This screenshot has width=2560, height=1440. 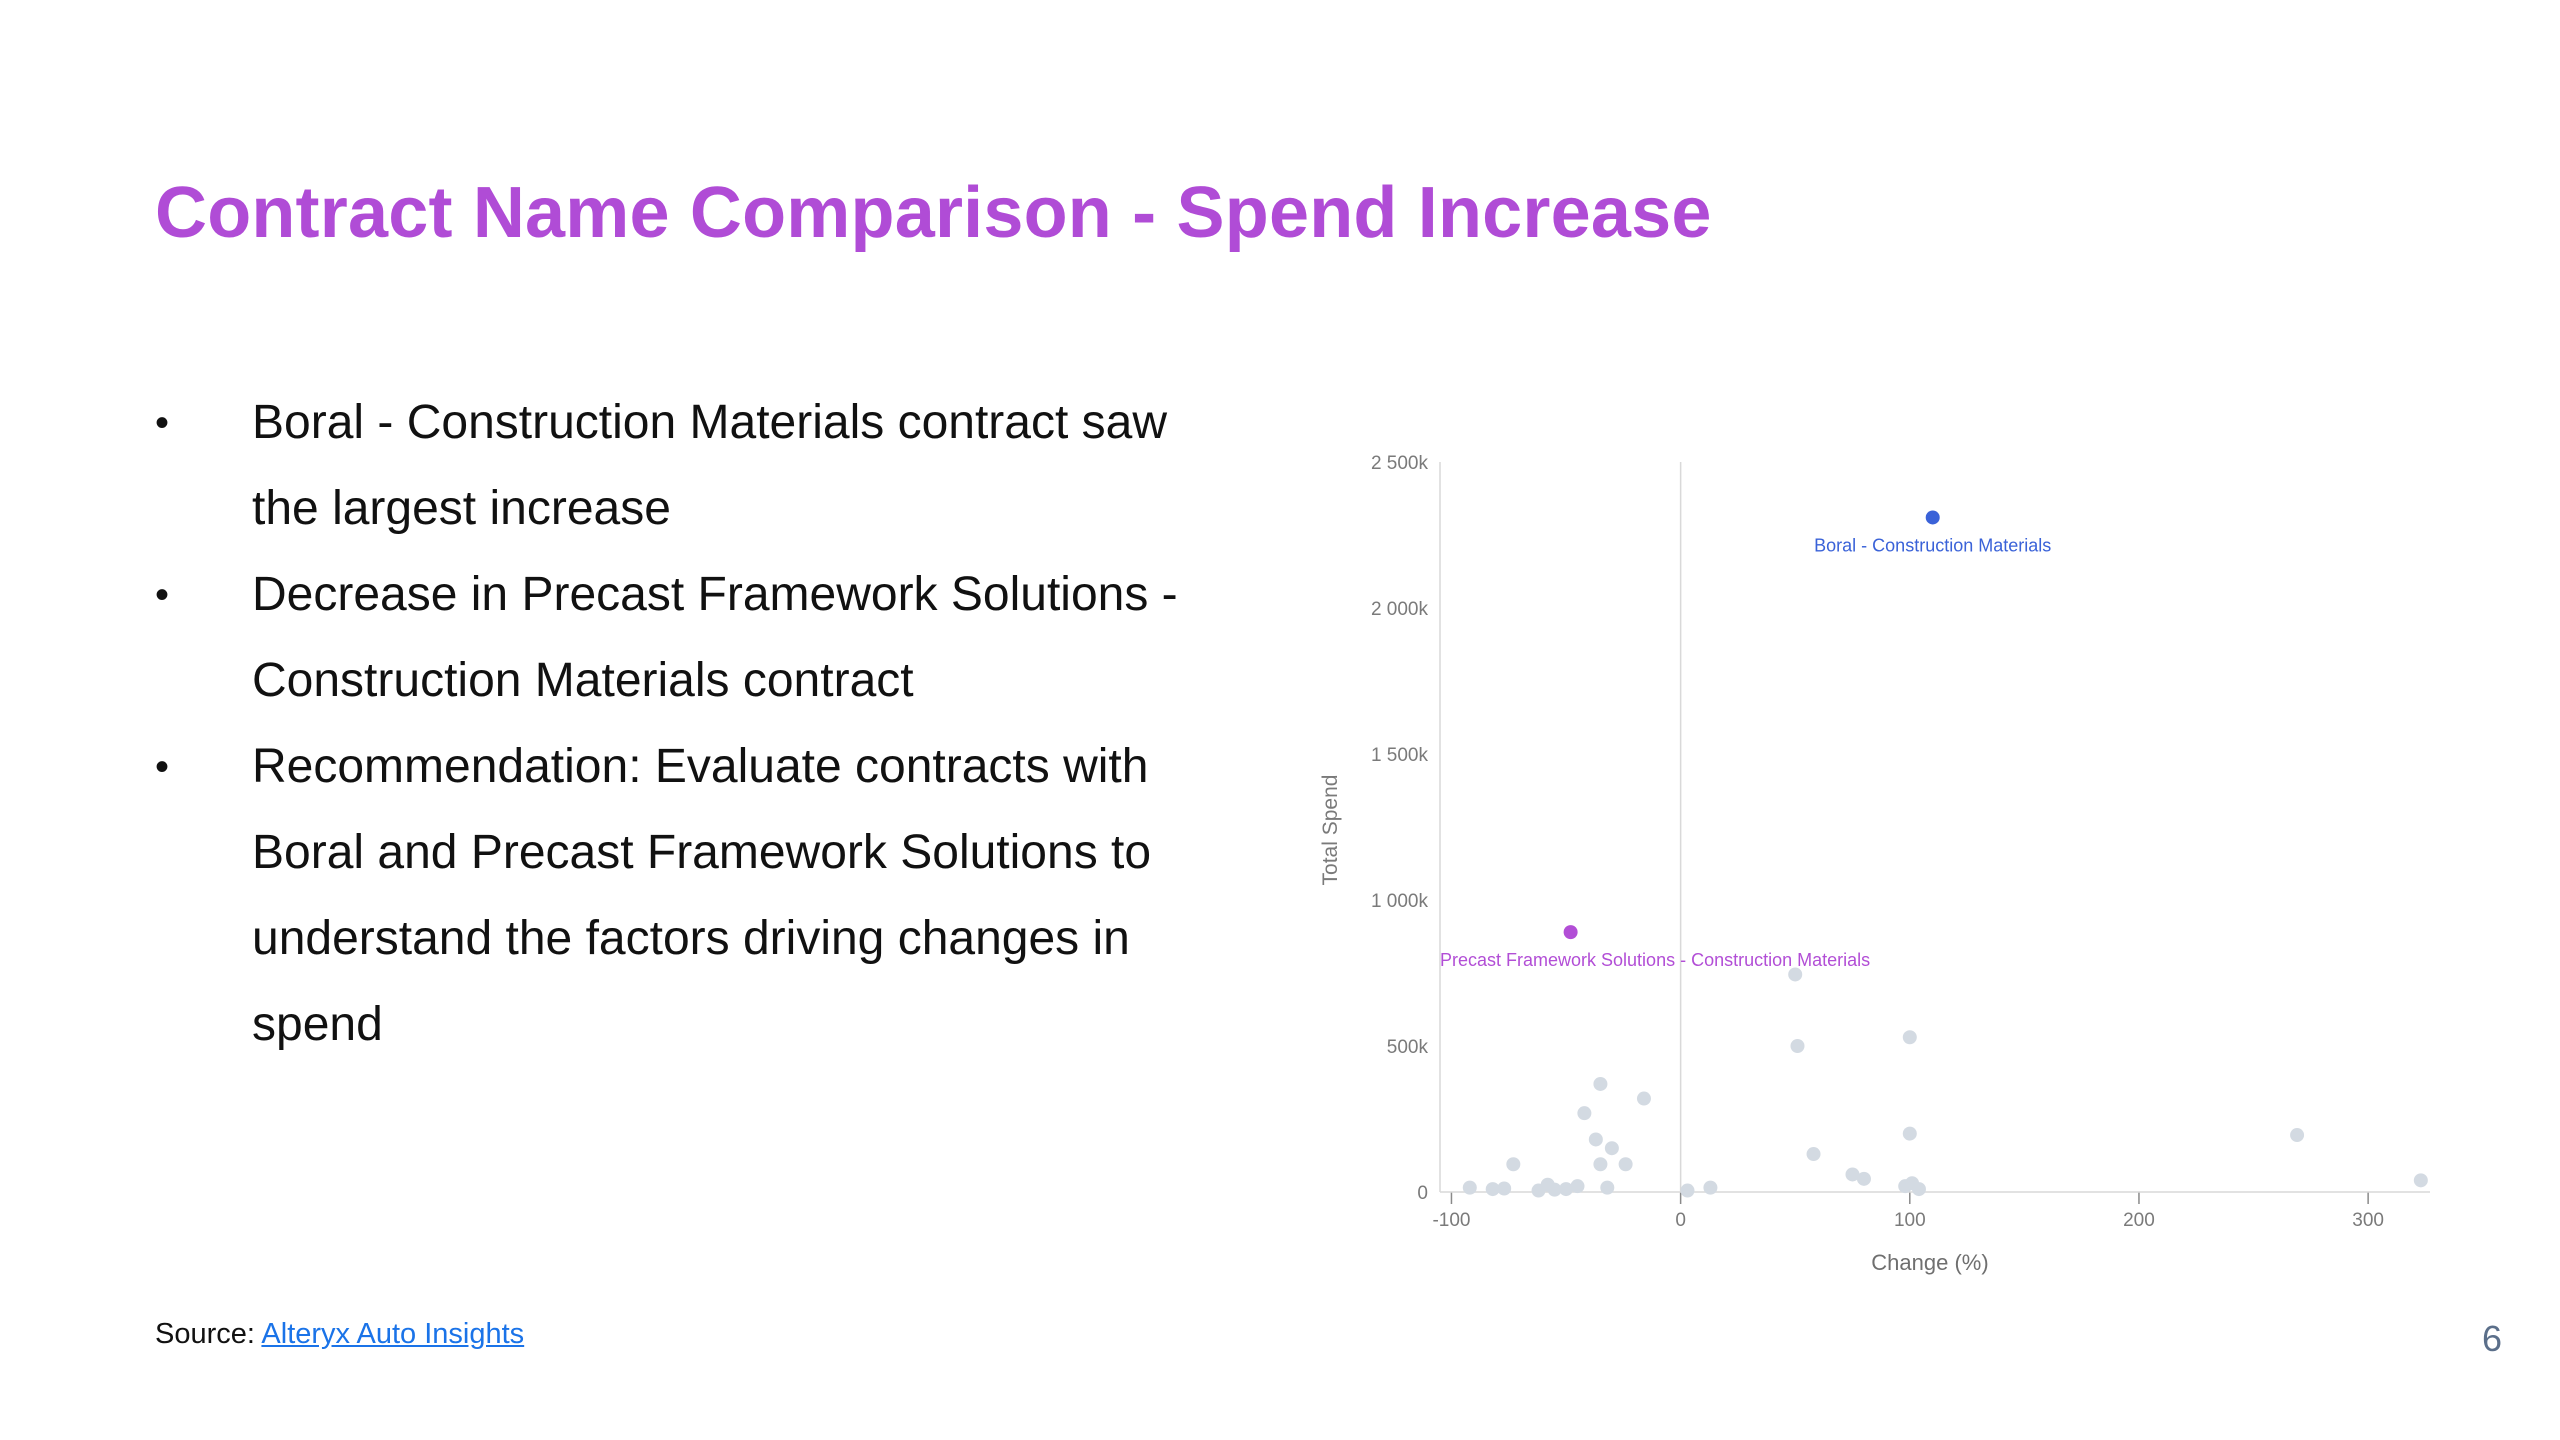 I want to click on y-axis-title: Total Spend, so click(x=1330, y=830).